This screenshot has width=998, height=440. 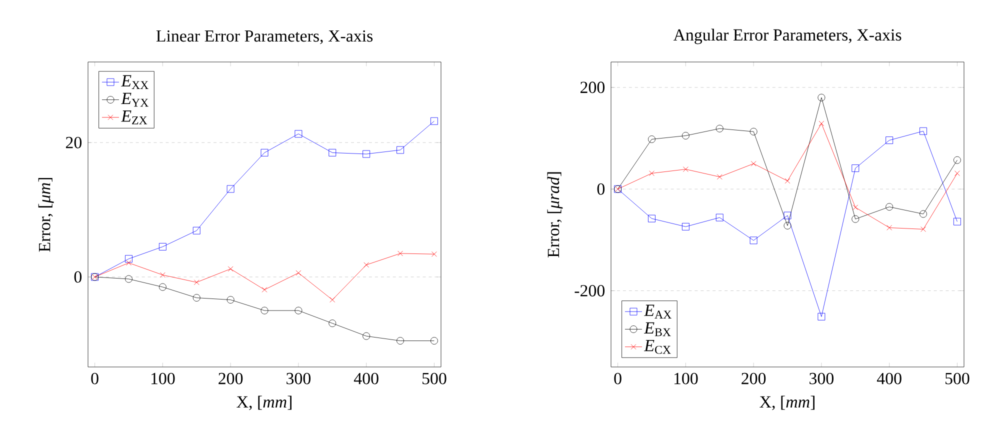 I want to click on y-tick-label: 200, so click(x=592, y=88).